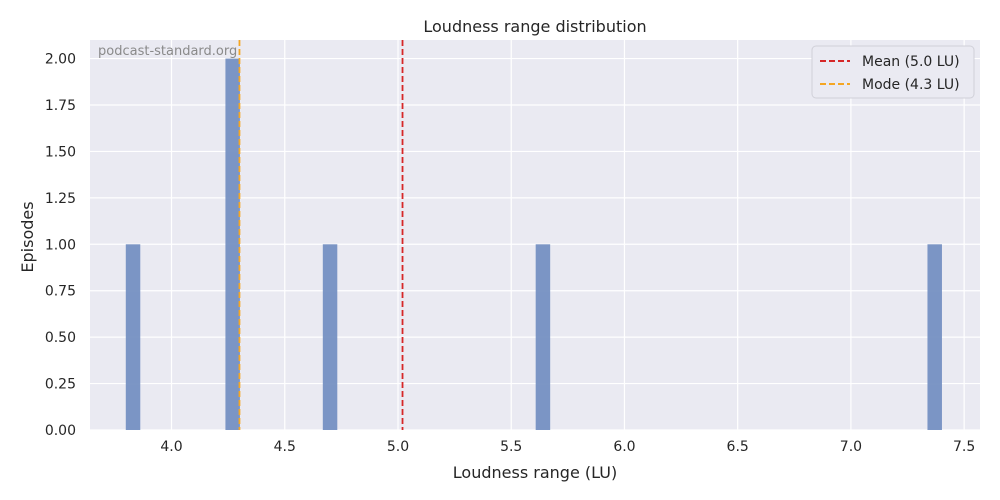  I want to click on x-tick-label: 7.0, so click(851, 447).